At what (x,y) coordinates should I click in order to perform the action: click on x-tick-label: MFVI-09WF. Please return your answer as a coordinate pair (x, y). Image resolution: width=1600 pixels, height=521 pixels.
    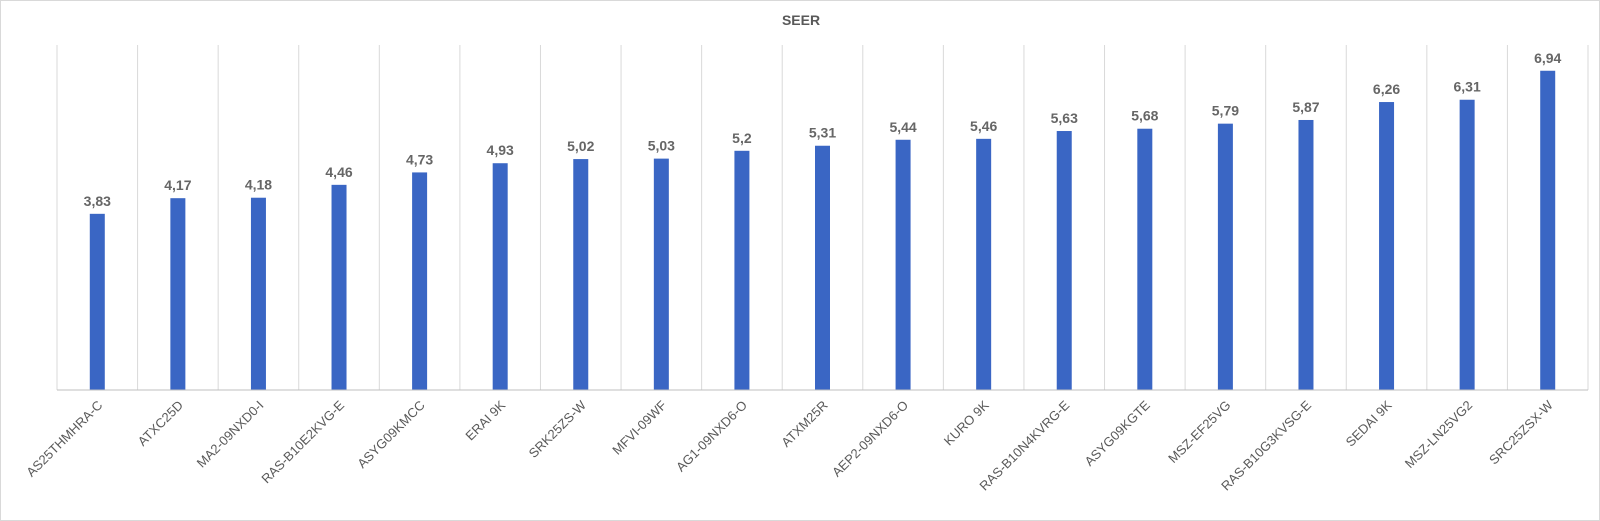
    Looking at the image, I should click on (639, 427).